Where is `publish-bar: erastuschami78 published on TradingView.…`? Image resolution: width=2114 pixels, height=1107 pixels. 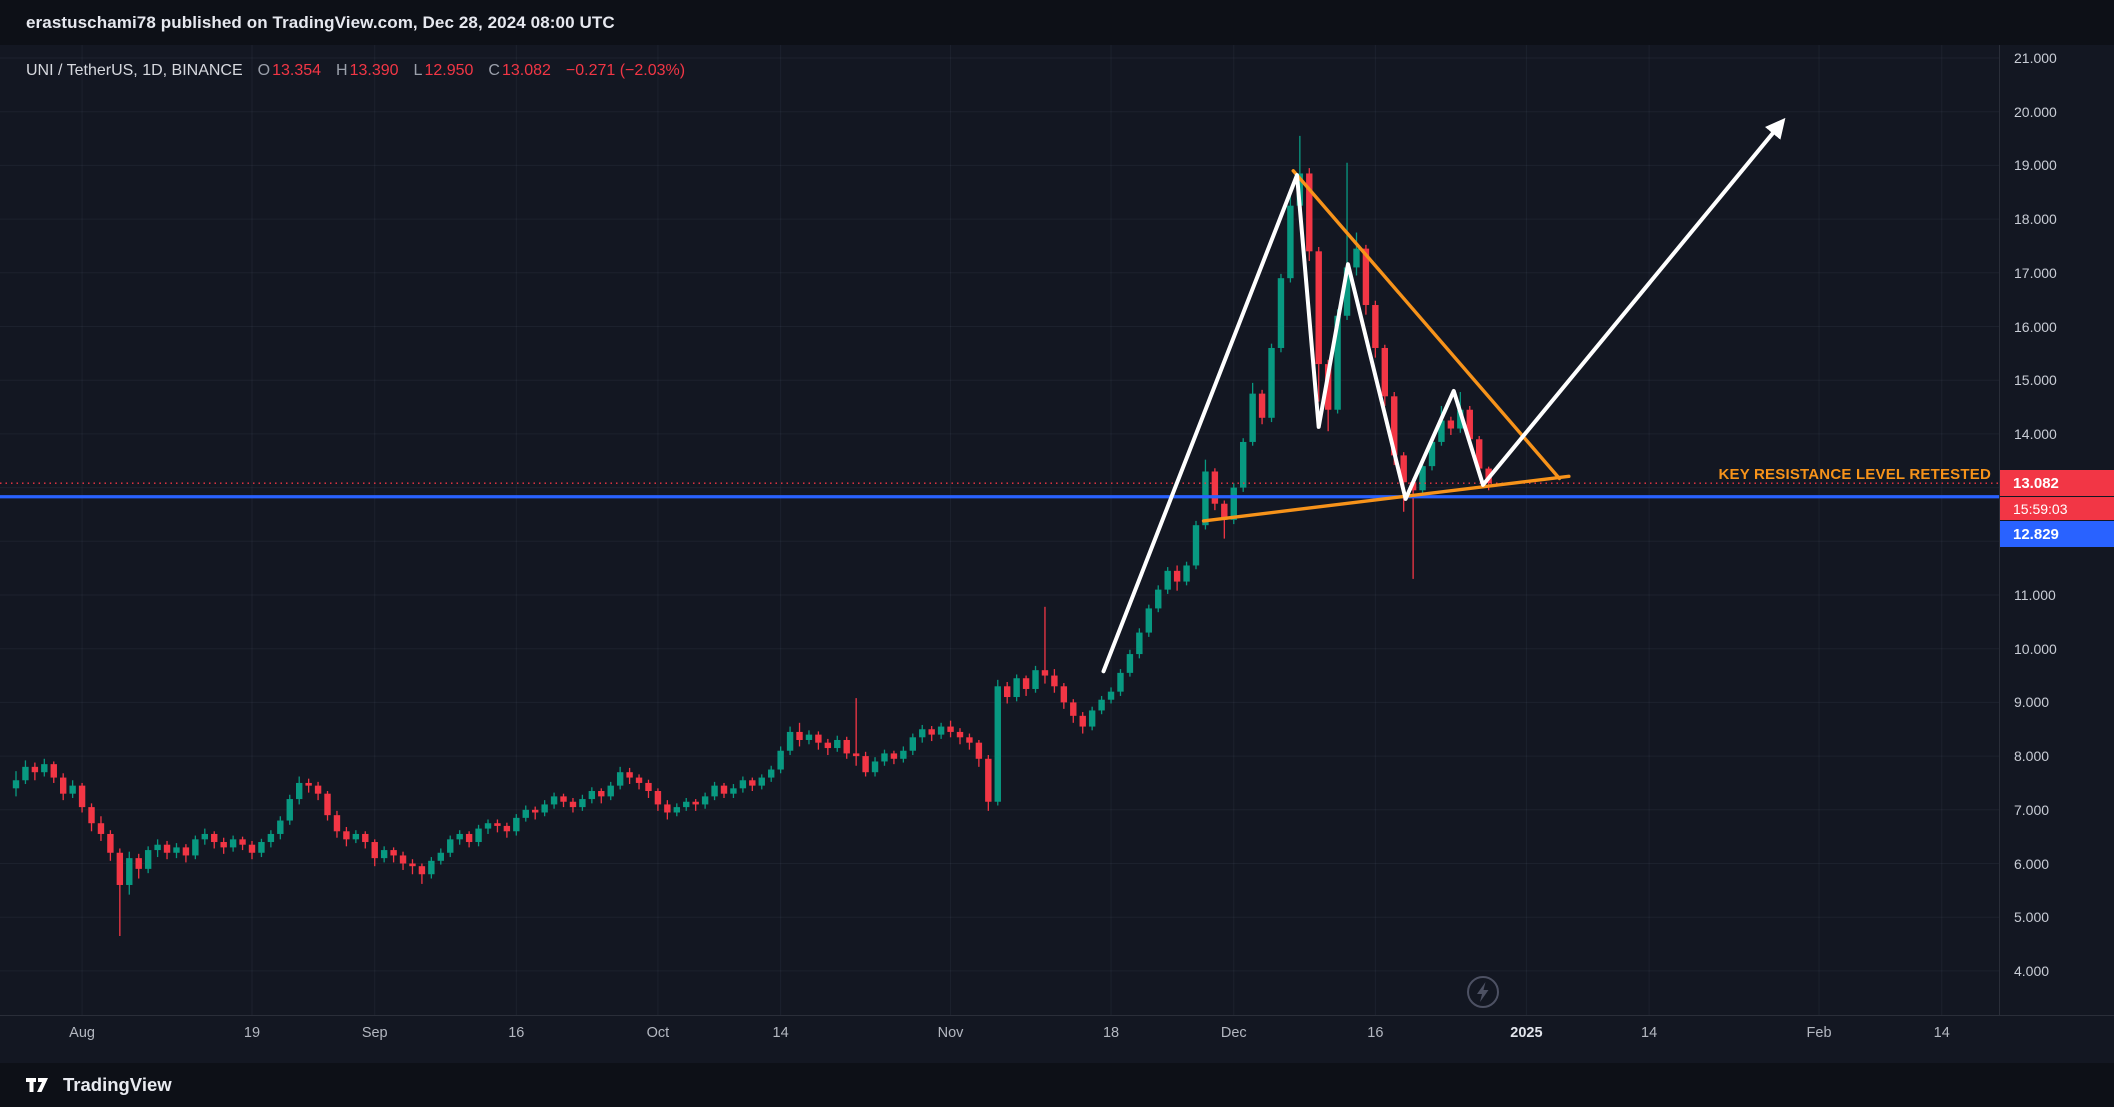 publish-bar: erastuschami78 published on TradingView.… is located at coordinates (1057, 22).